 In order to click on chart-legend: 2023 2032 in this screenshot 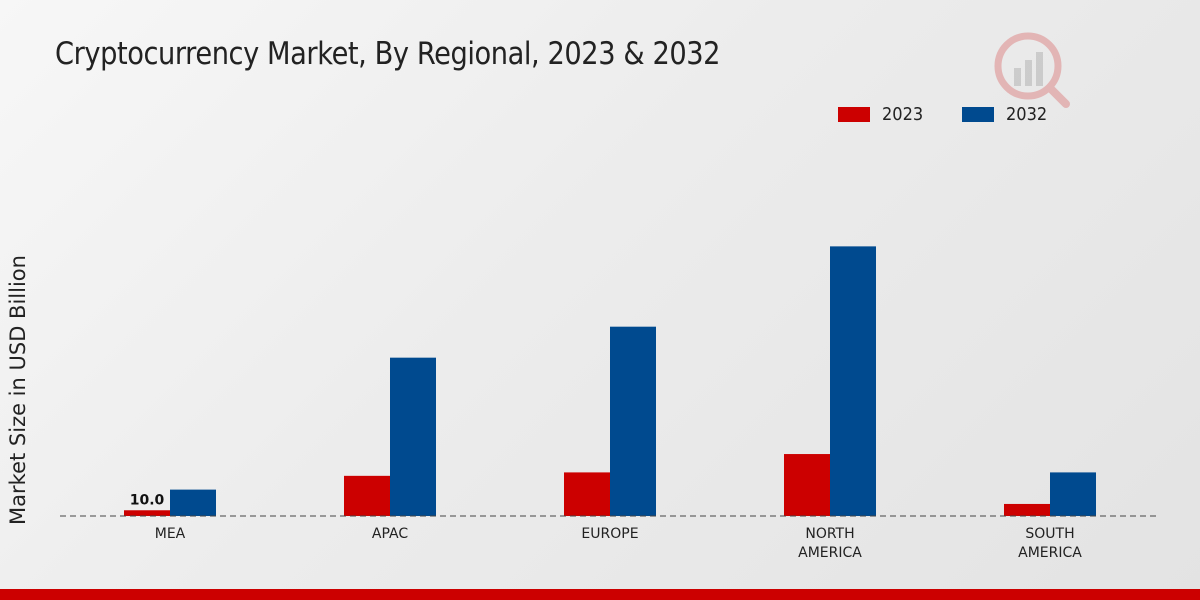, I will do `click(962, 114)`.